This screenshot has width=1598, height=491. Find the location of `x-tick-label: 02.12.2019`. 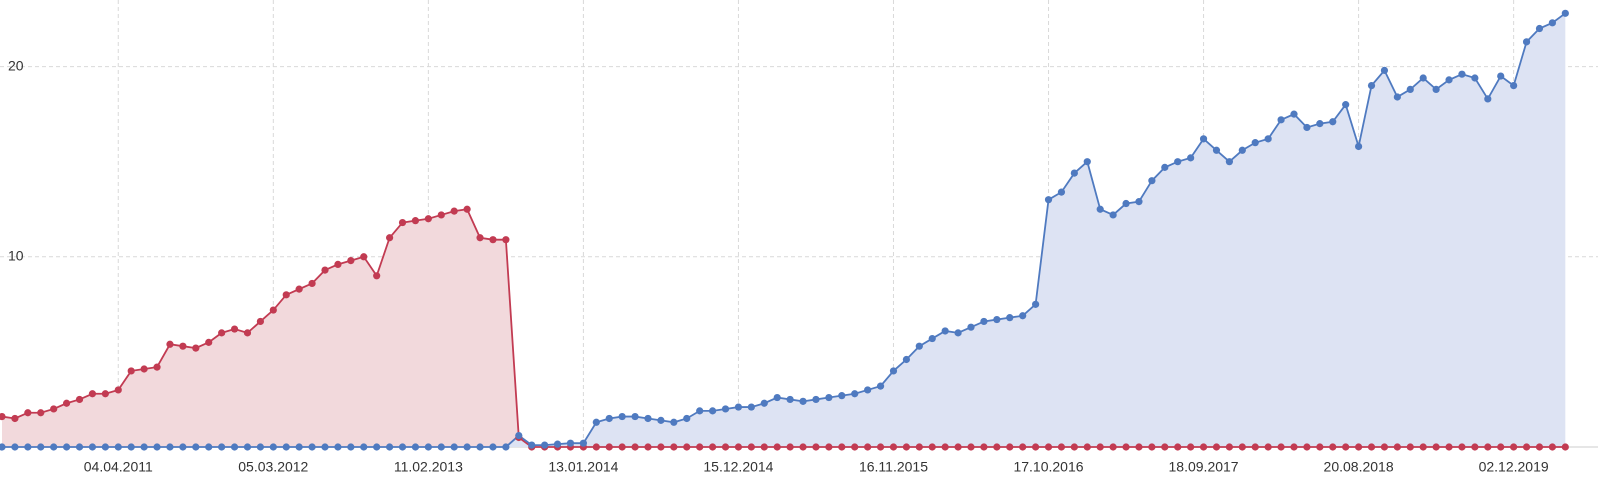

x-tick-label: 02.12.2019 is located at coordinates (1514, 467).